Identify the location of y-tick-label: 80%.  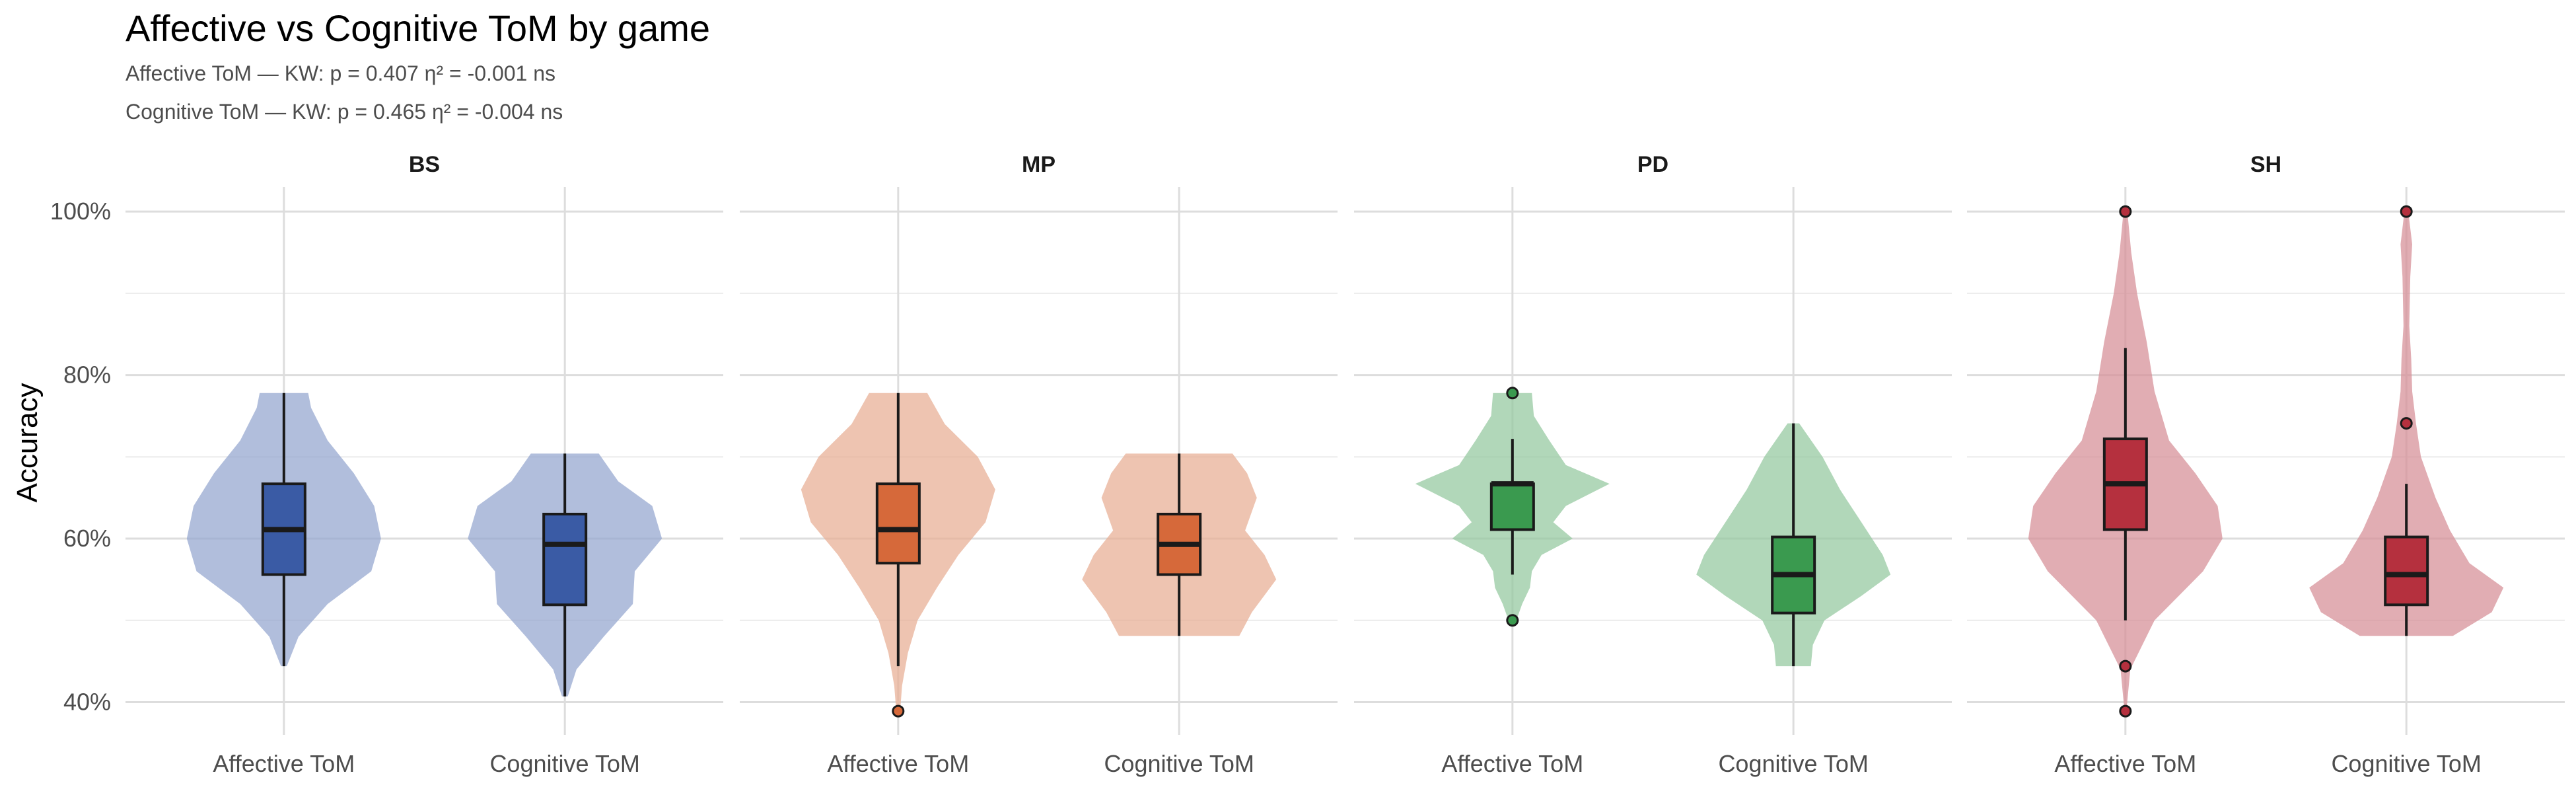
(87, 375).